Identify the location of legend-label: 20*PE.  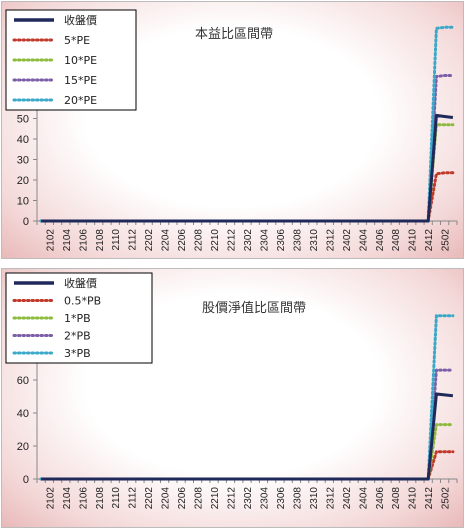
(80, 100).